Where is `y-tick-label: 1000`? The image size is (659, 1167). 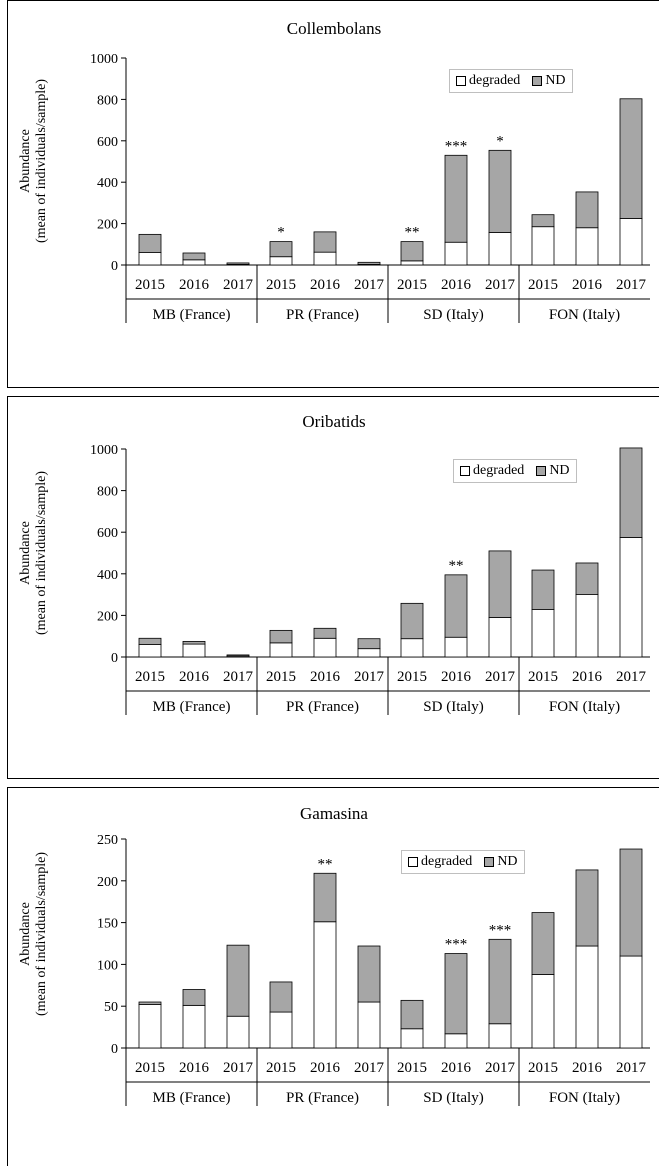 y-tick-label: 1000 is located at coordinates (104, 59).